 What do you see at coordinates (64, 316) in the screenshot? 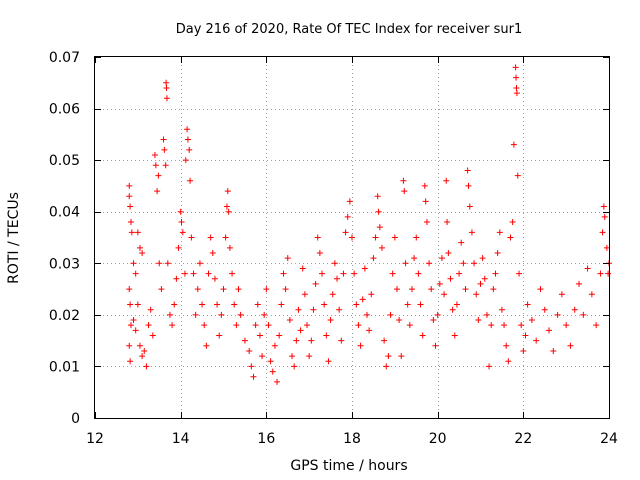
I see `y-tick-label: 0.02` at bounding box center [64, 316].